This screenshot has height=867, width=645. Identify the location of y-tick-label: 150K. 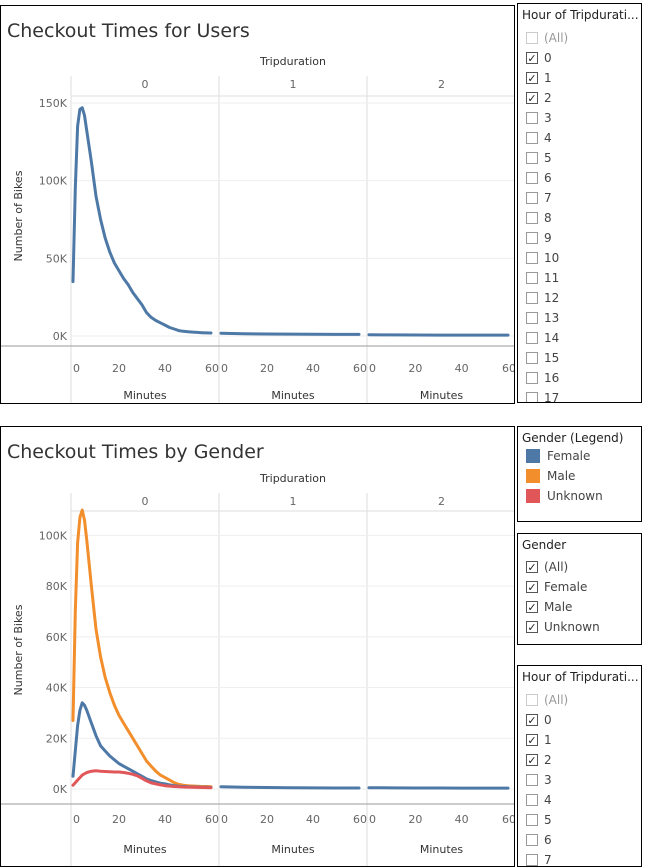
(53, 103).